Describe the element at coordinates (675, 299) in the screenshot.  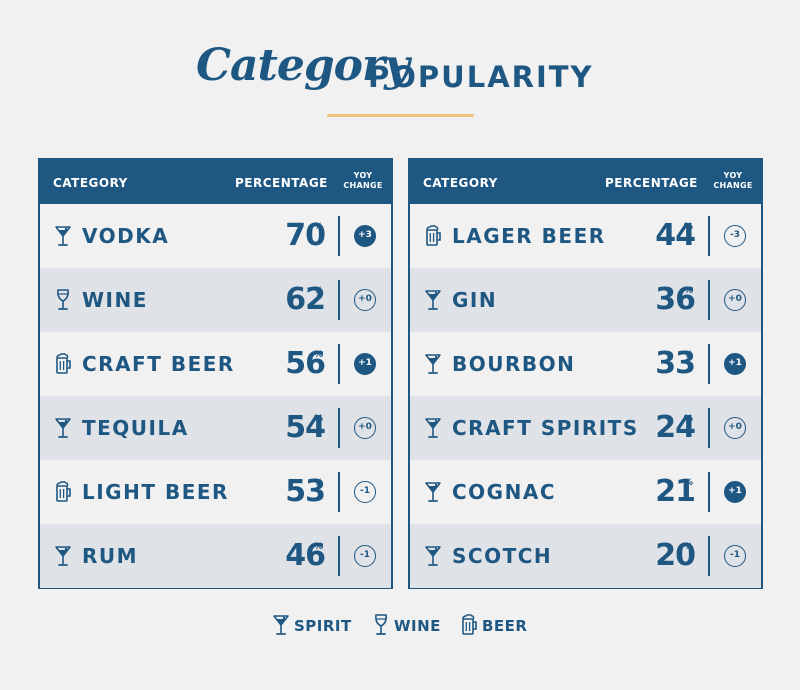
I see `percentage-value: 36` at that location.